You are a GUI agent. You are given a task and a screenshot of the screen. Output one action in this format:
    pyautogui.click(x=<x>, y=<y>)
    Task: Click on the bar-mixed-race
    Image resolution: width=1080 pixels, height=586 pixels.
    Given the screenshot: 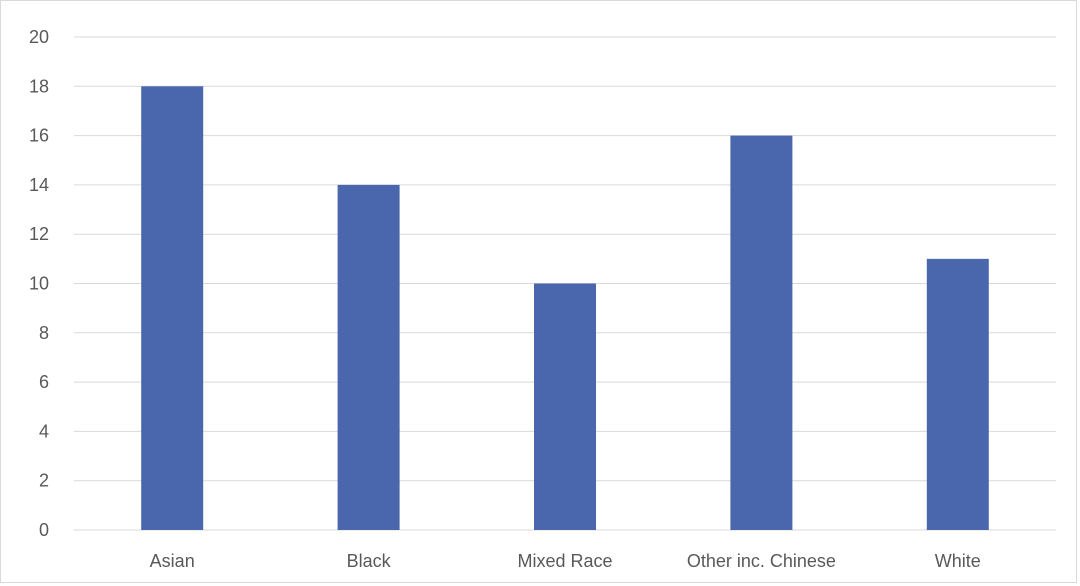 What is the action you would take?
    pyautogui.click(x=565, y=406)
    